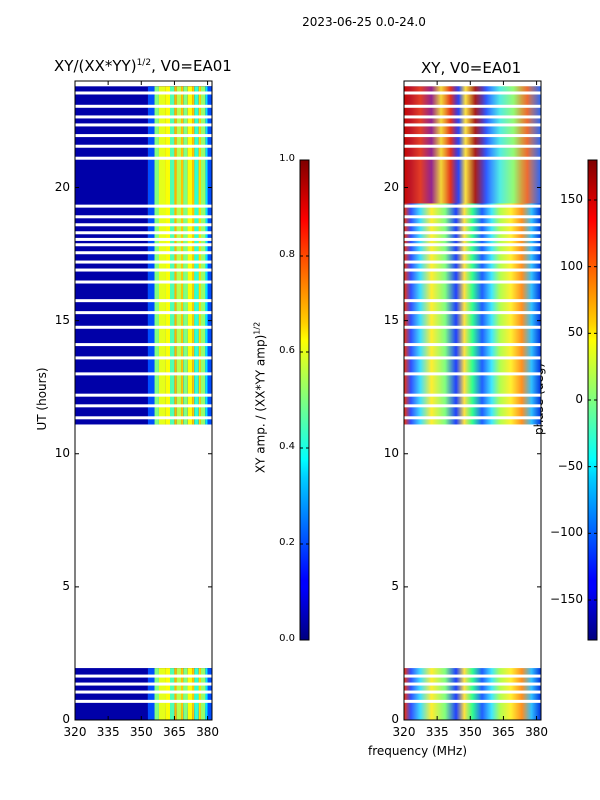 This screenshot has width=600, height=800. Describe the element at coordinates (287, 254) in the screenshot. I see `colorbar-tick-label: 0.8` at that location.